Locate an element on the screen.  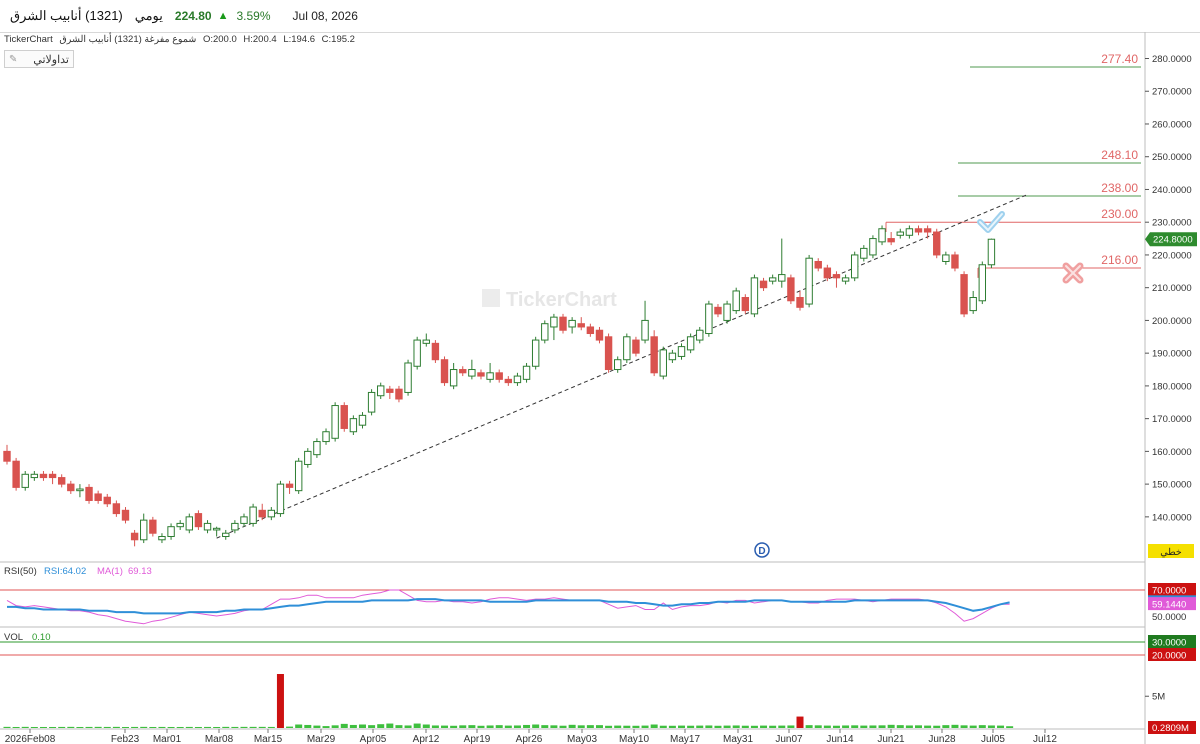
cross-icon is located at coordinates (1073, 273).